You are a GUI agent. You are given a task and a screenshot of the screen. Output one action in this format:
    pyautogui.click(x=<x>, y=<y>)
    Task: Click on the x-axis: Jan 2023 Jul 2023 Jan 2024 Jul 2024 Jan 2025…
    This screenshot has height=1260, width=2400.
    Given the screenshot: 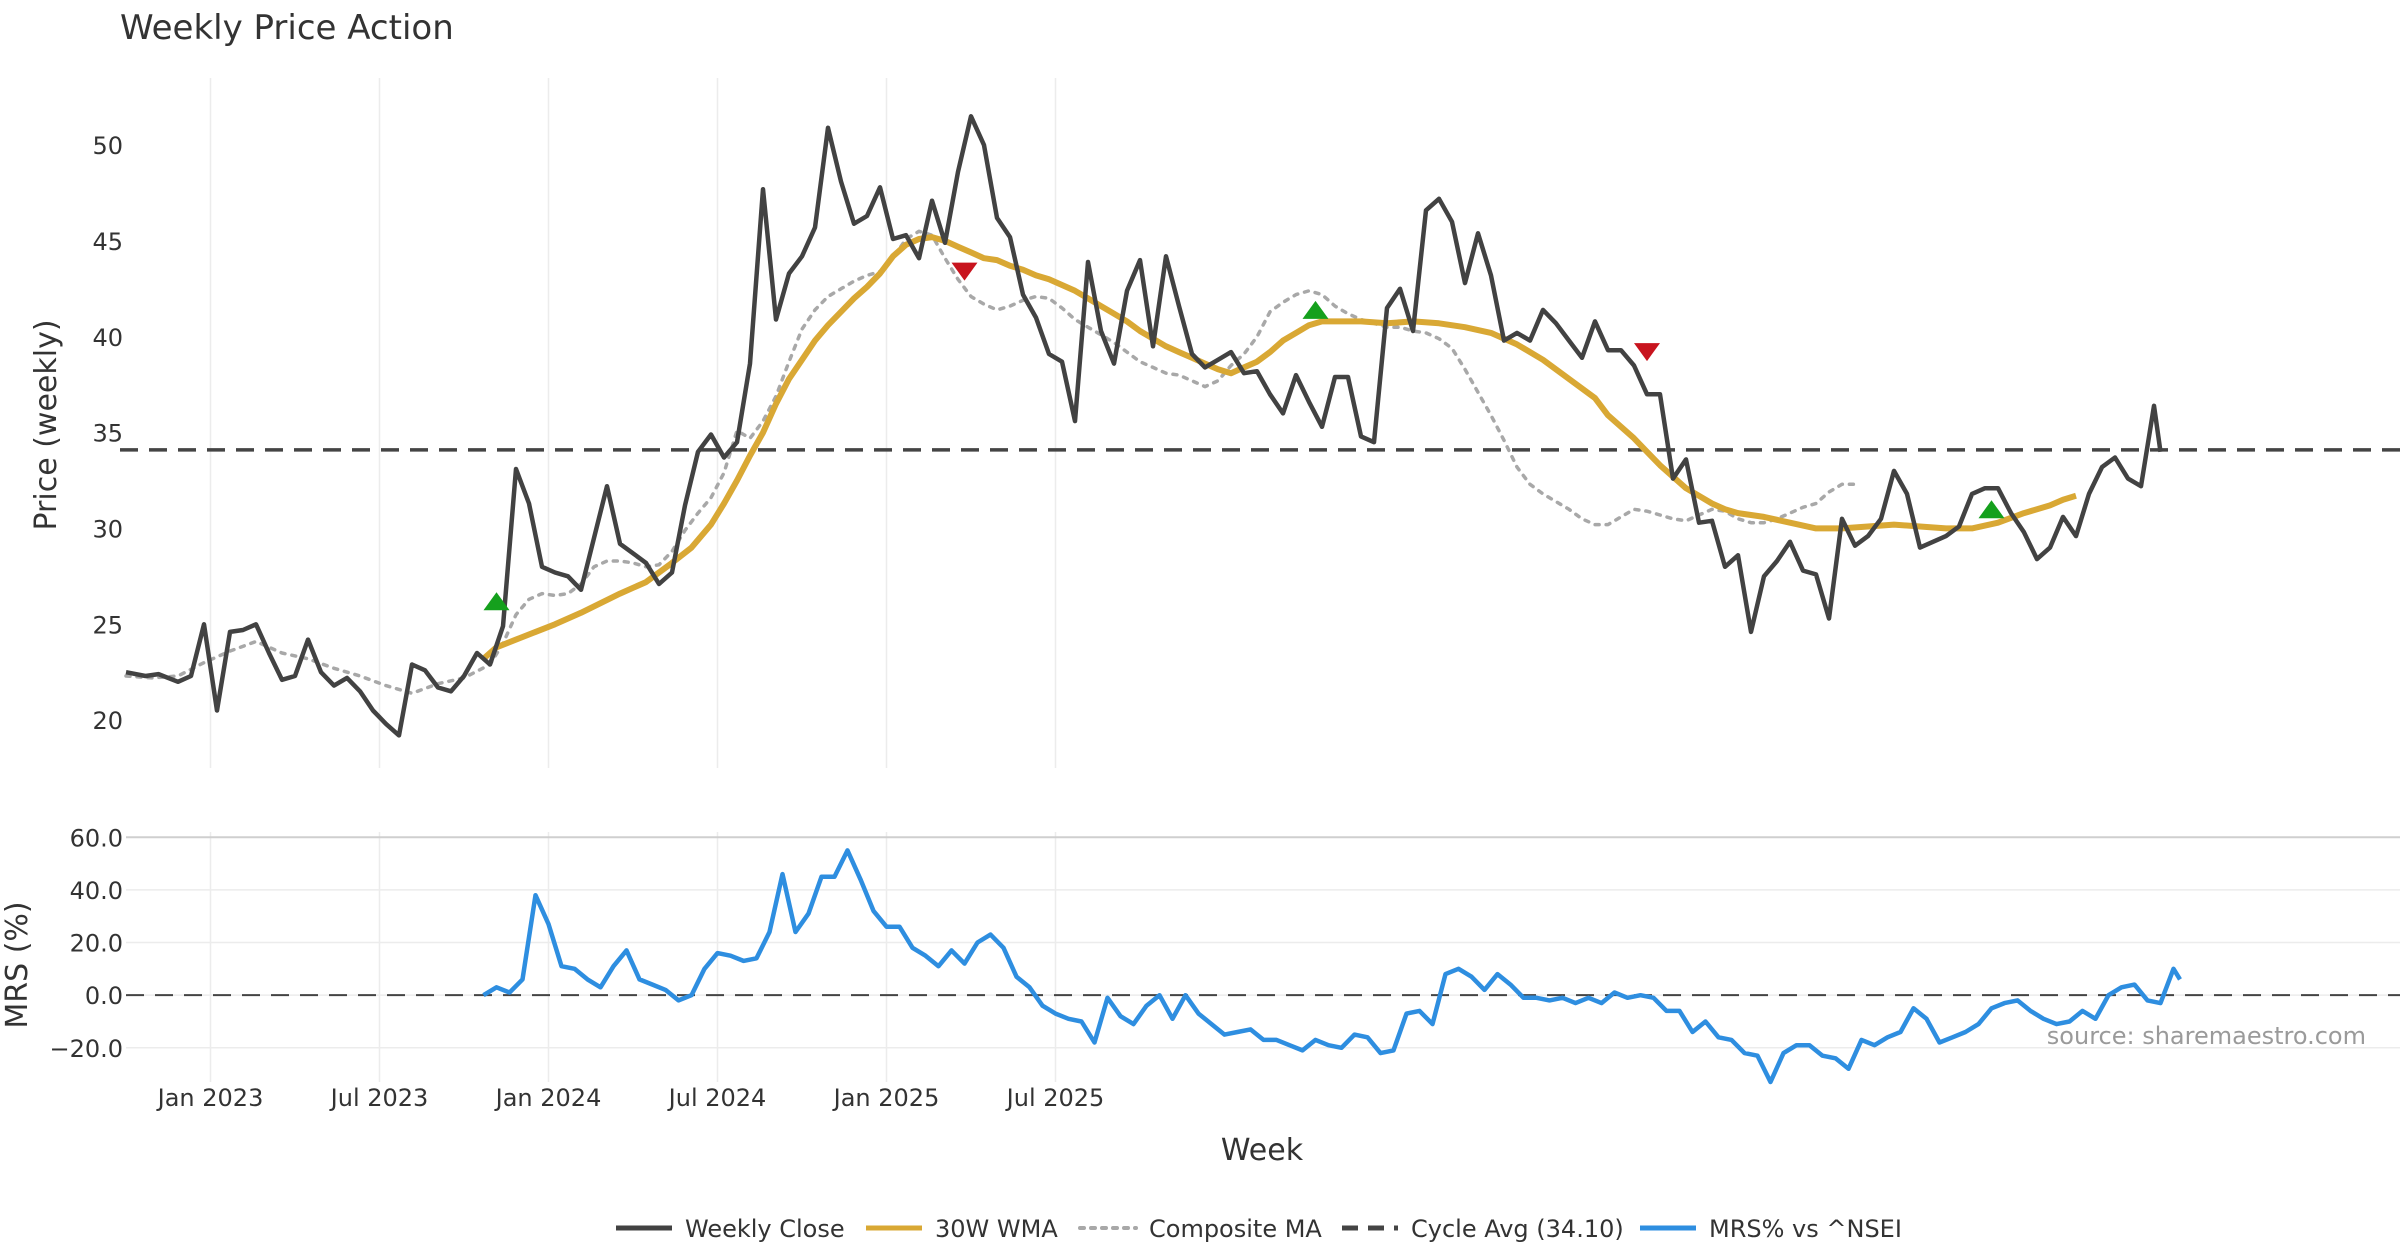 What is the action you would take?
    pyautogui.click(x=630, y=1098)
    